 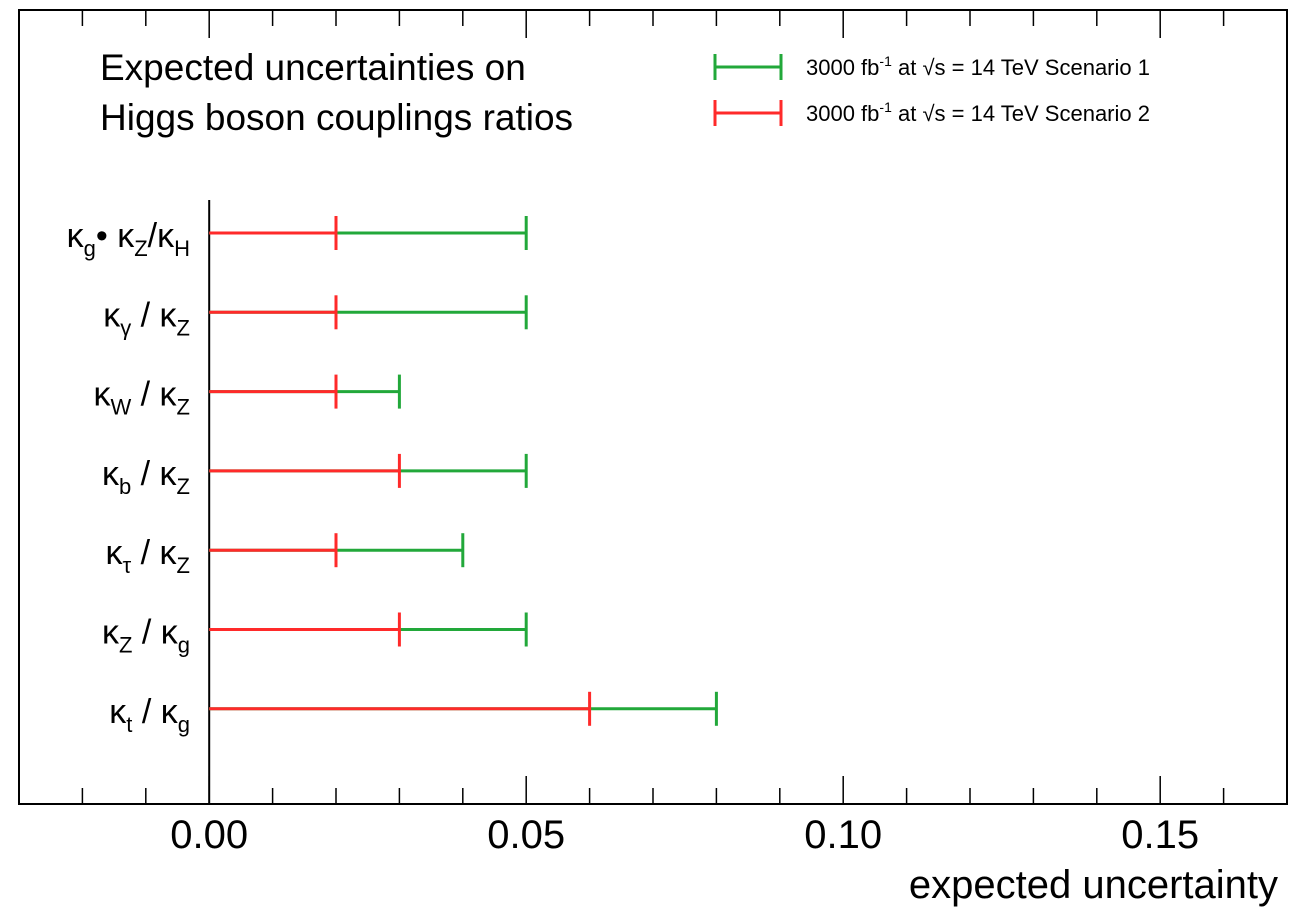 What do you see at coordinates (1160, 835) in the screenshot?
I see `x-tick-label: 0.15` at bounding box center [1160, 835].